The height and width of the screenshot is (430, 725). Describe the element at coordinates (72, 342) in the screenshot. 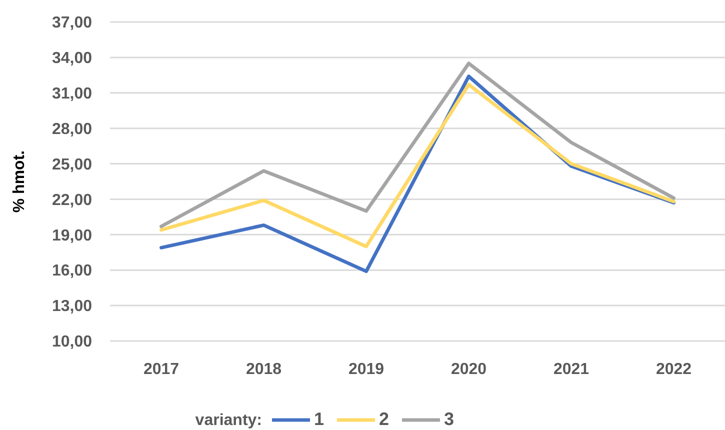

I see `y-tick-label: 10,00` at that location.